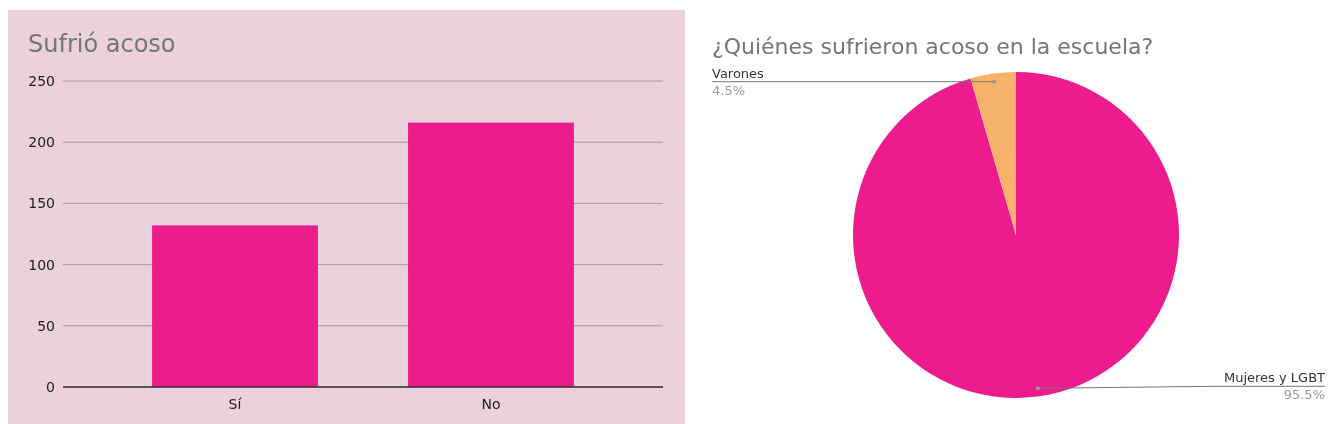 The height and width of the screenshot is (424, 1337). Describe the element at coordinates (41, 203) in the screenshot. I see `y-tick-label: 150` at that location.